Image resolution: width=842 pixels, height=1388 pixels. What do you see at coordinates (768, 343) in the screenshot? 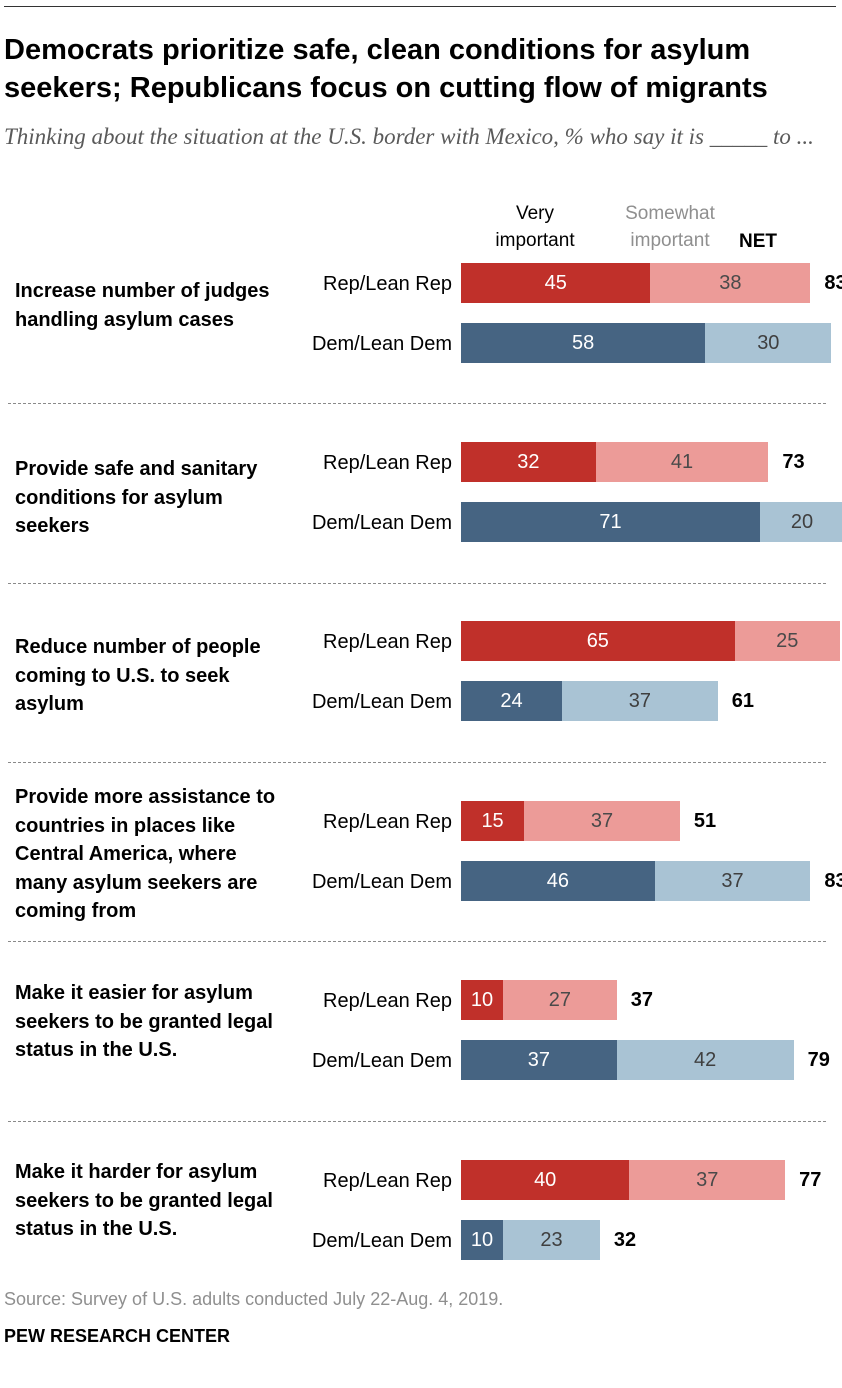
I see `bar-dem-somewhat-important: 30` at bounding box center [768, 343].